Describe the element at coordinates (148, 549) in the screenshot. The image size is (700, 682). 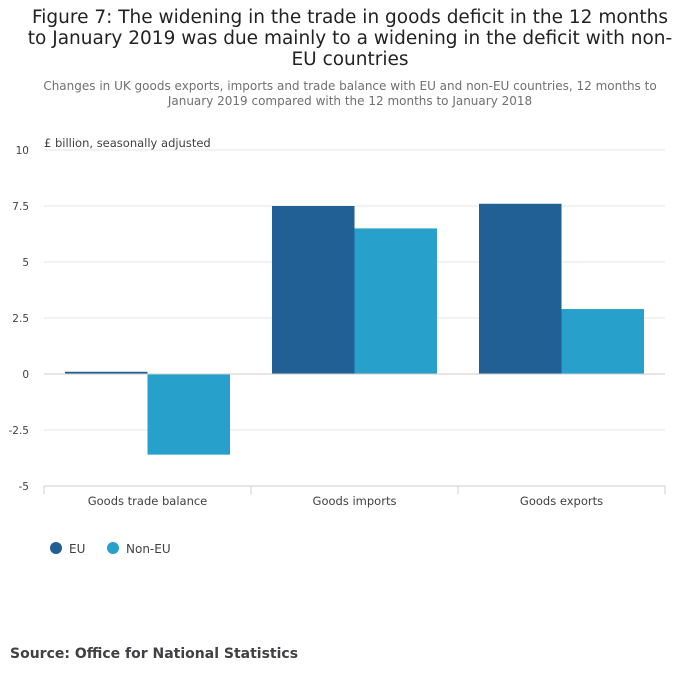
I see `legend-label-non-eu: Non-EU` at that location.